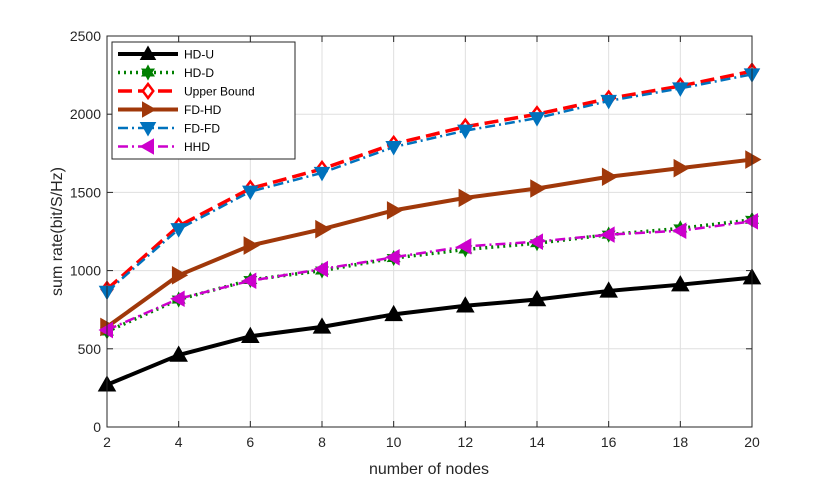 The width and height of the screenshot is (830, 481). I want to click on legend-label: HHD, so click(197, 147).